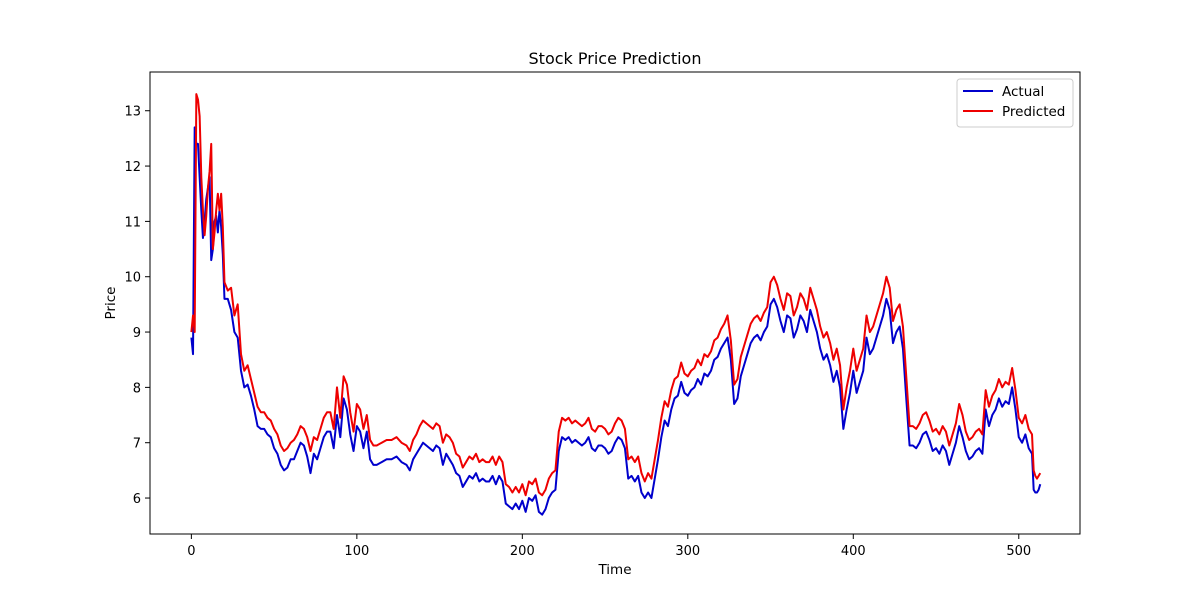 The image size is (1200, 600). Describe the element at coordinates (522, 551) in the screenshot. I see `x-tick-label: 200` at that location.